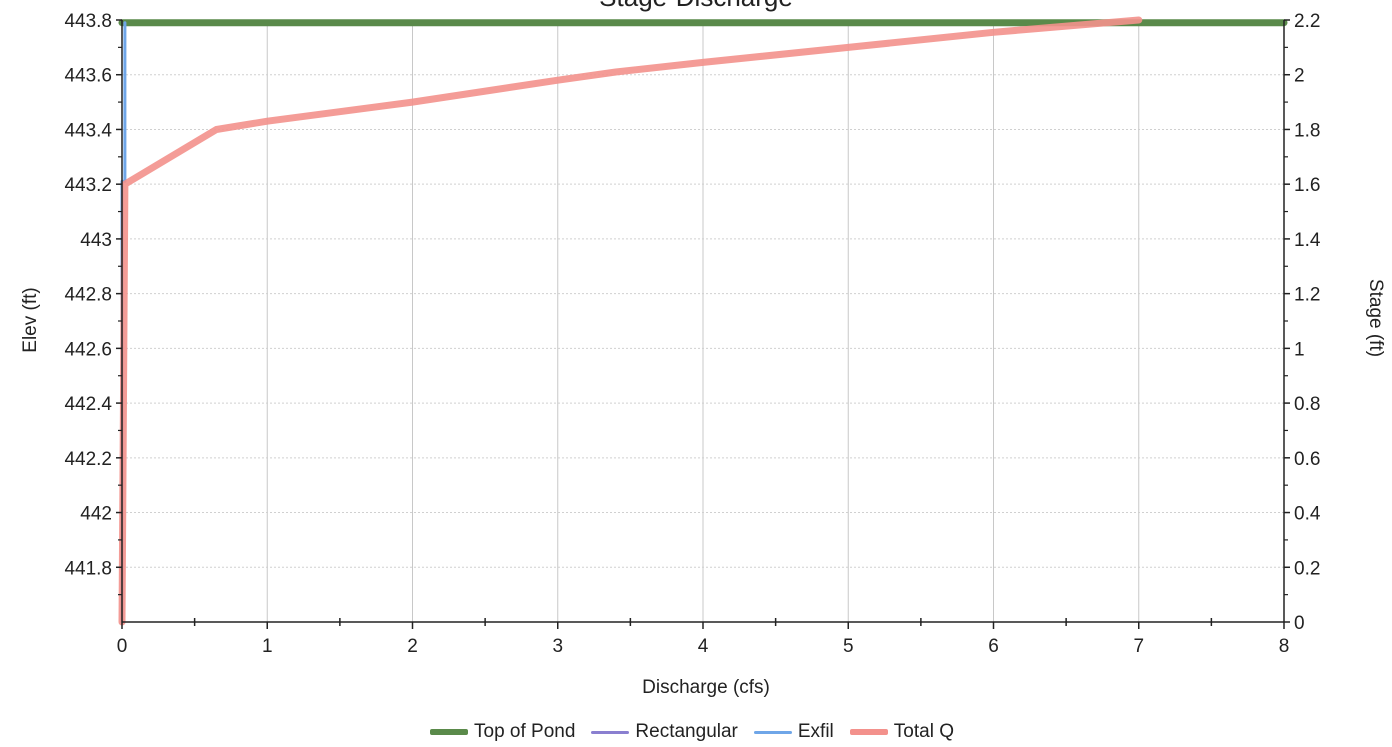  What do you see at coordinates (1299, 623) in the screenshot?
I see `y-right-tick-label: 0` at bounding box center [1299, 623].